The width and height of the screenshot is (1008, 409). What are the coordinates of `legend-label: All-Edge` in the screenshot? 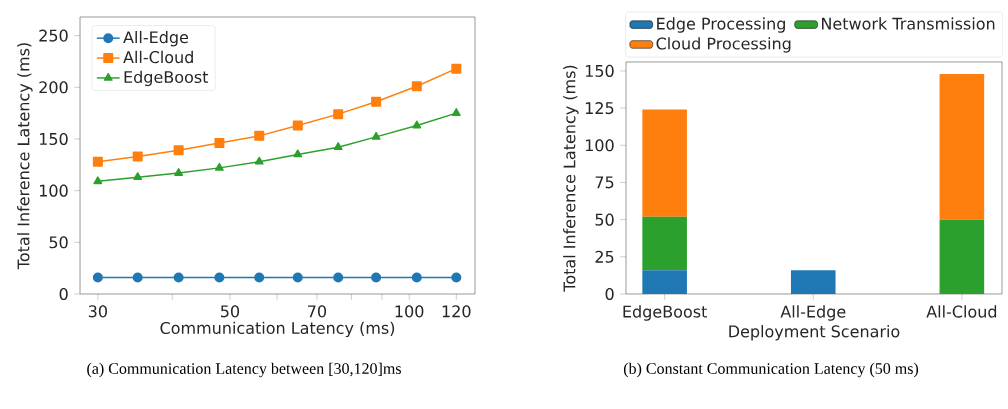 It's located at (156, 38).